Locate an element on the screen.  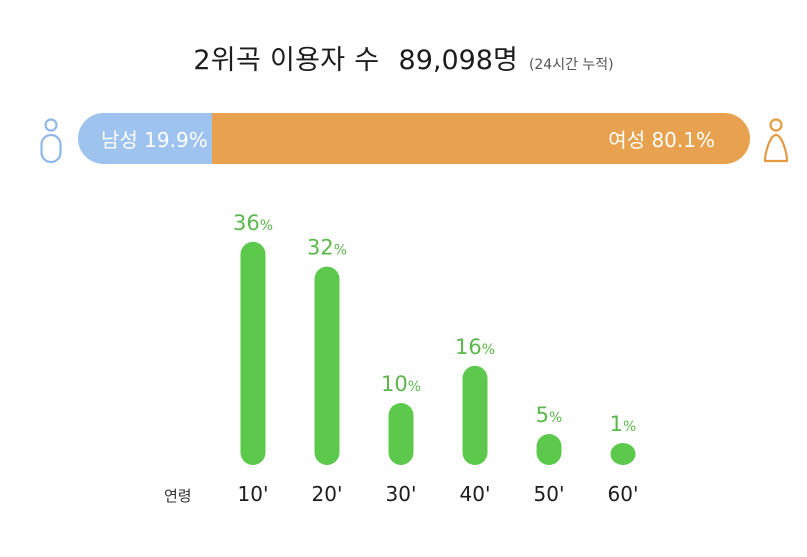
x-tick-label: 20' is located at coordinates (327, 494).